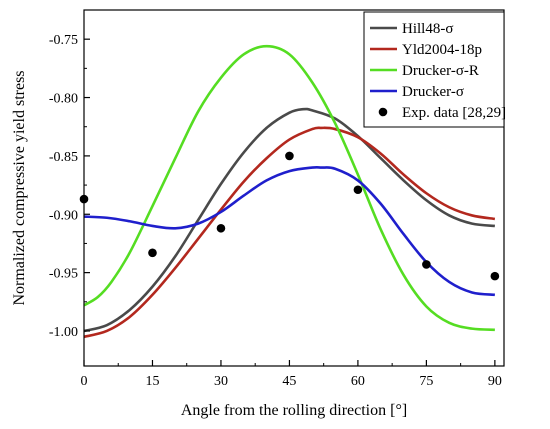 Image resolution: width=550 pixels, height=429 pixels. What do you see at coordinates (63, 215) in the screenshot?
I see `y-tick-label: -0.90` at bounding box center [63, 215].